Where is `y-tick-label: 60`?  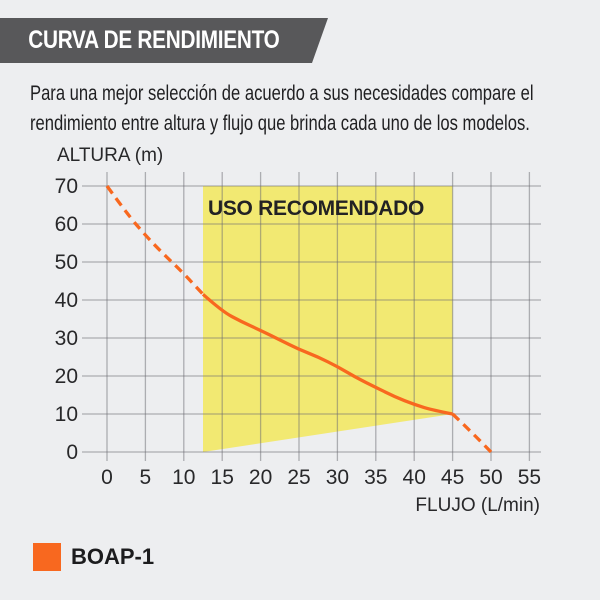
y-tick-label: 60 is located at coordinates (66, 224).